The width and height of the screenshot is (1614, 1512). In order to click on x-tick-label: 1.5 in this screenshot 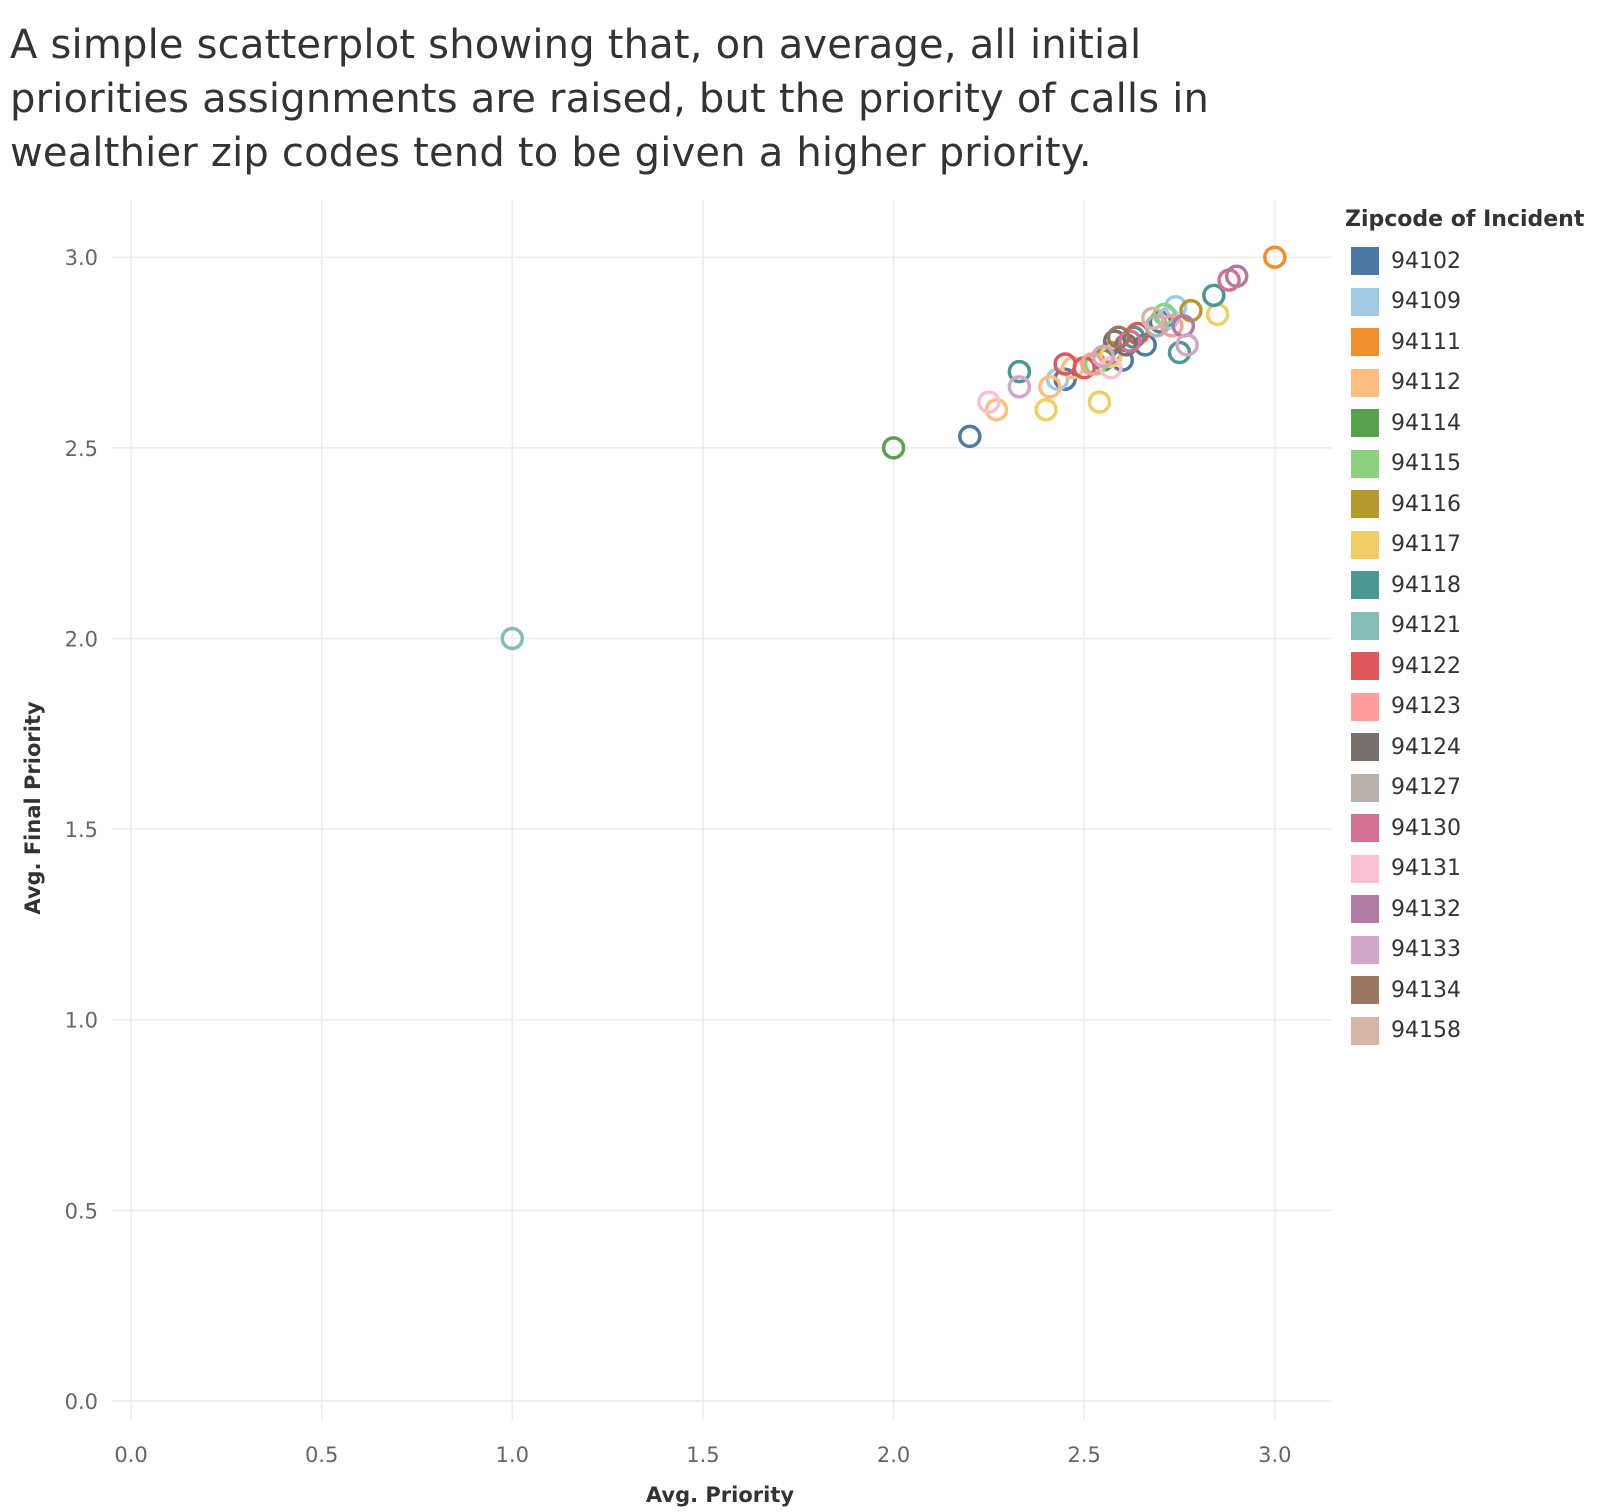, I will do `click(702, 1455)`.